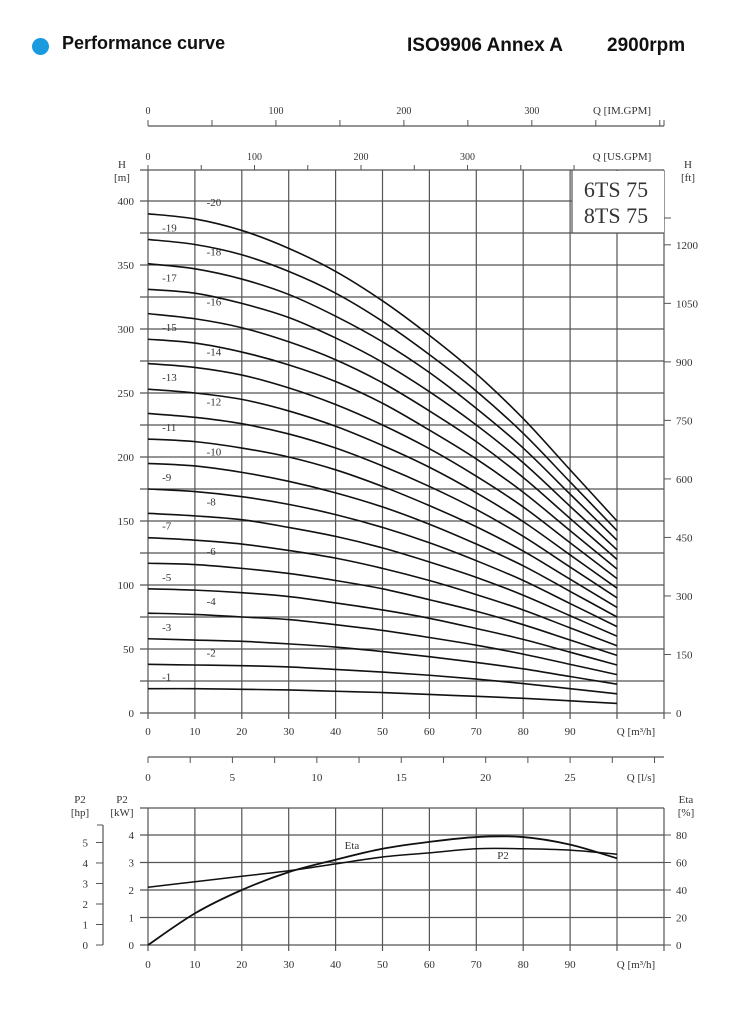 The width and height of the screenshot is (750, 1035). I want to click on stage-label: -20, so click(214, 203).